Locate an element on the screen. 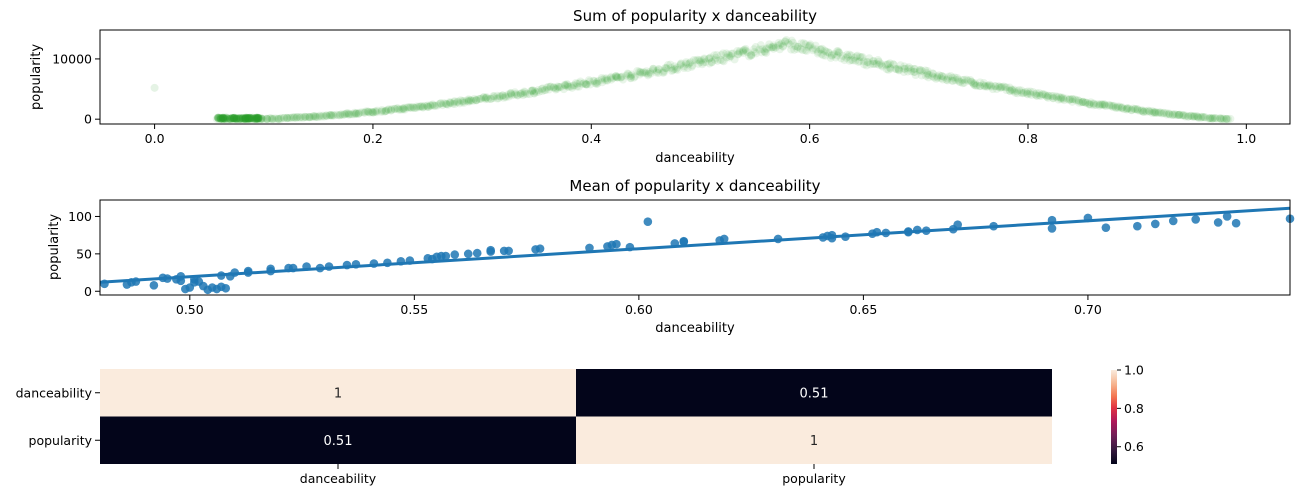 Image resolution: width=1300 pixels, height=496 pixels. sum-y-ticks: 0 10000 is located at coordinates (76, 89).